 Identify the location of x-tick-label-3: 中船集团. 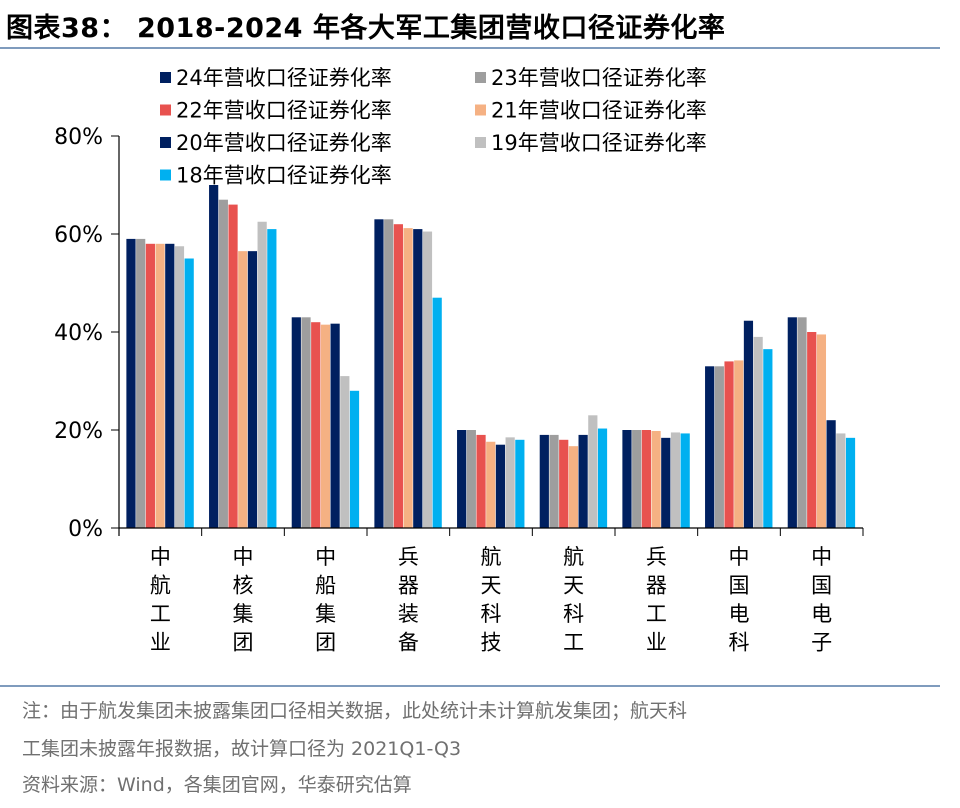
(325, 600).